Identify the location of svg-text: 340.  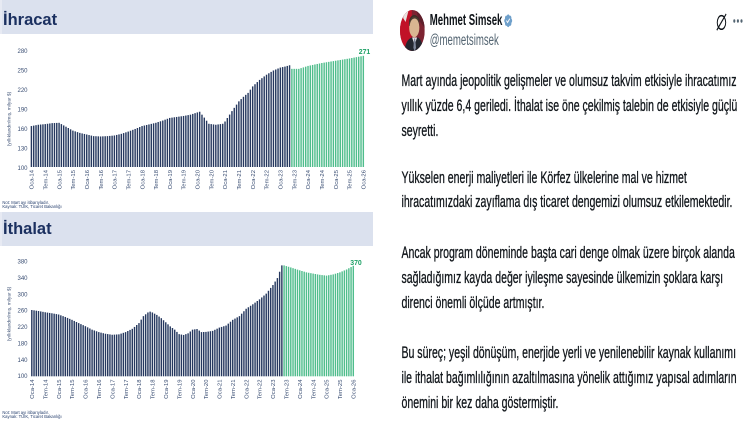
(22, 279).